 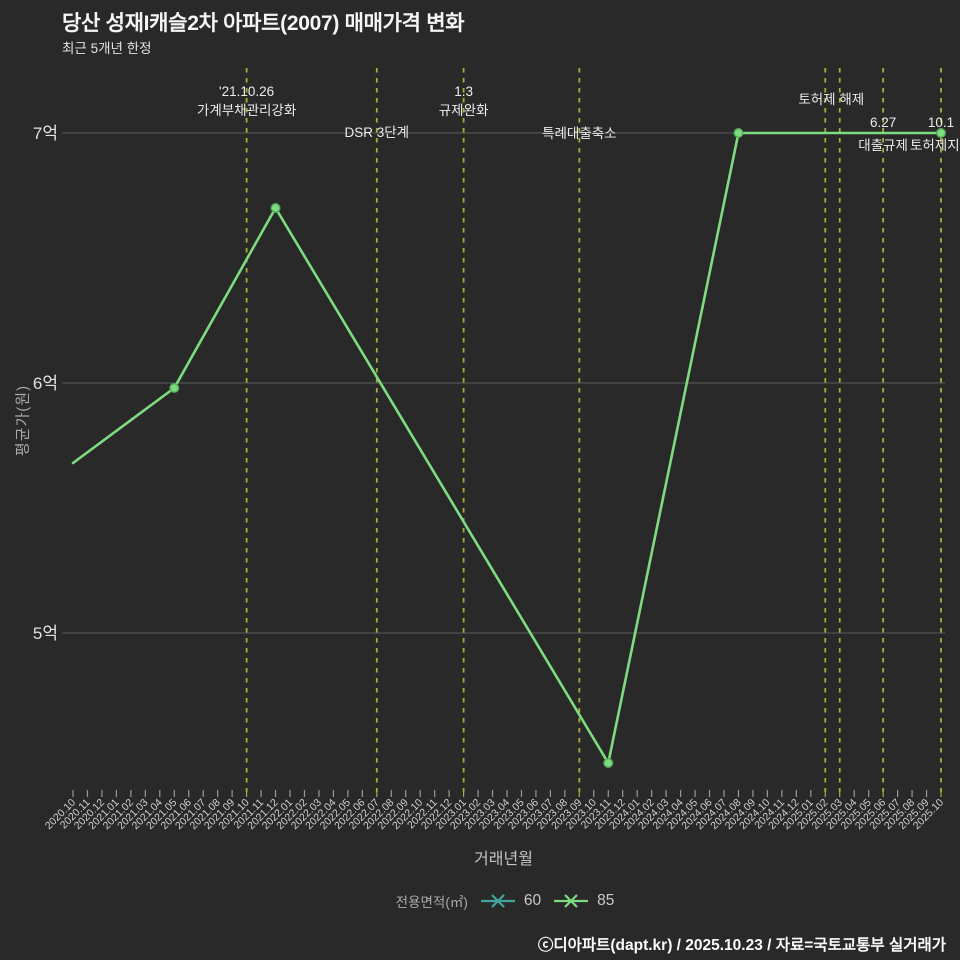 I want to click on legend: 전용면적(㎡) 60 85, so click(x=492, y=901).